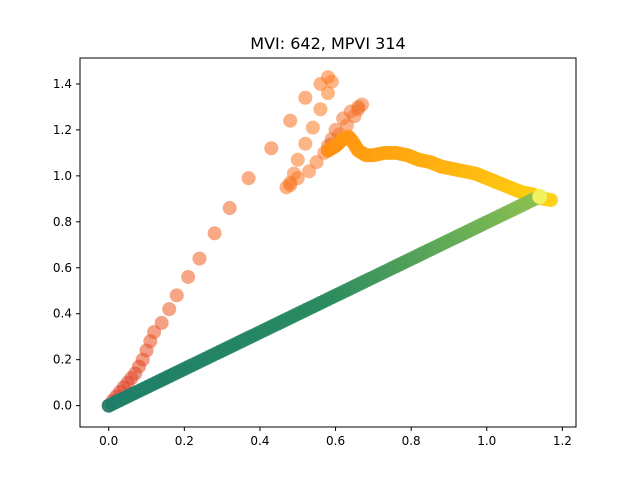  I want to click on x-tick-label: 0.4, so click(259, 441).